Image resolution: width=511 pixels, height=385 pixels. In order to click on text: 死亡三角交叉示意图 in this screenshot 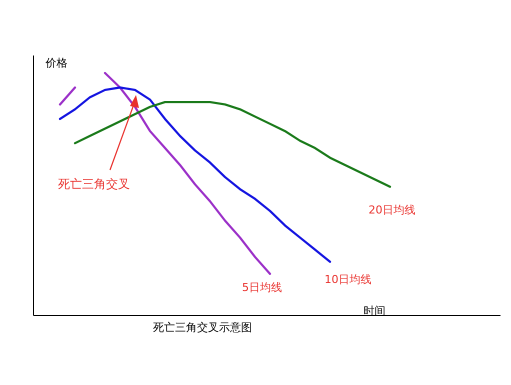, I will do `click(202, 327)`.